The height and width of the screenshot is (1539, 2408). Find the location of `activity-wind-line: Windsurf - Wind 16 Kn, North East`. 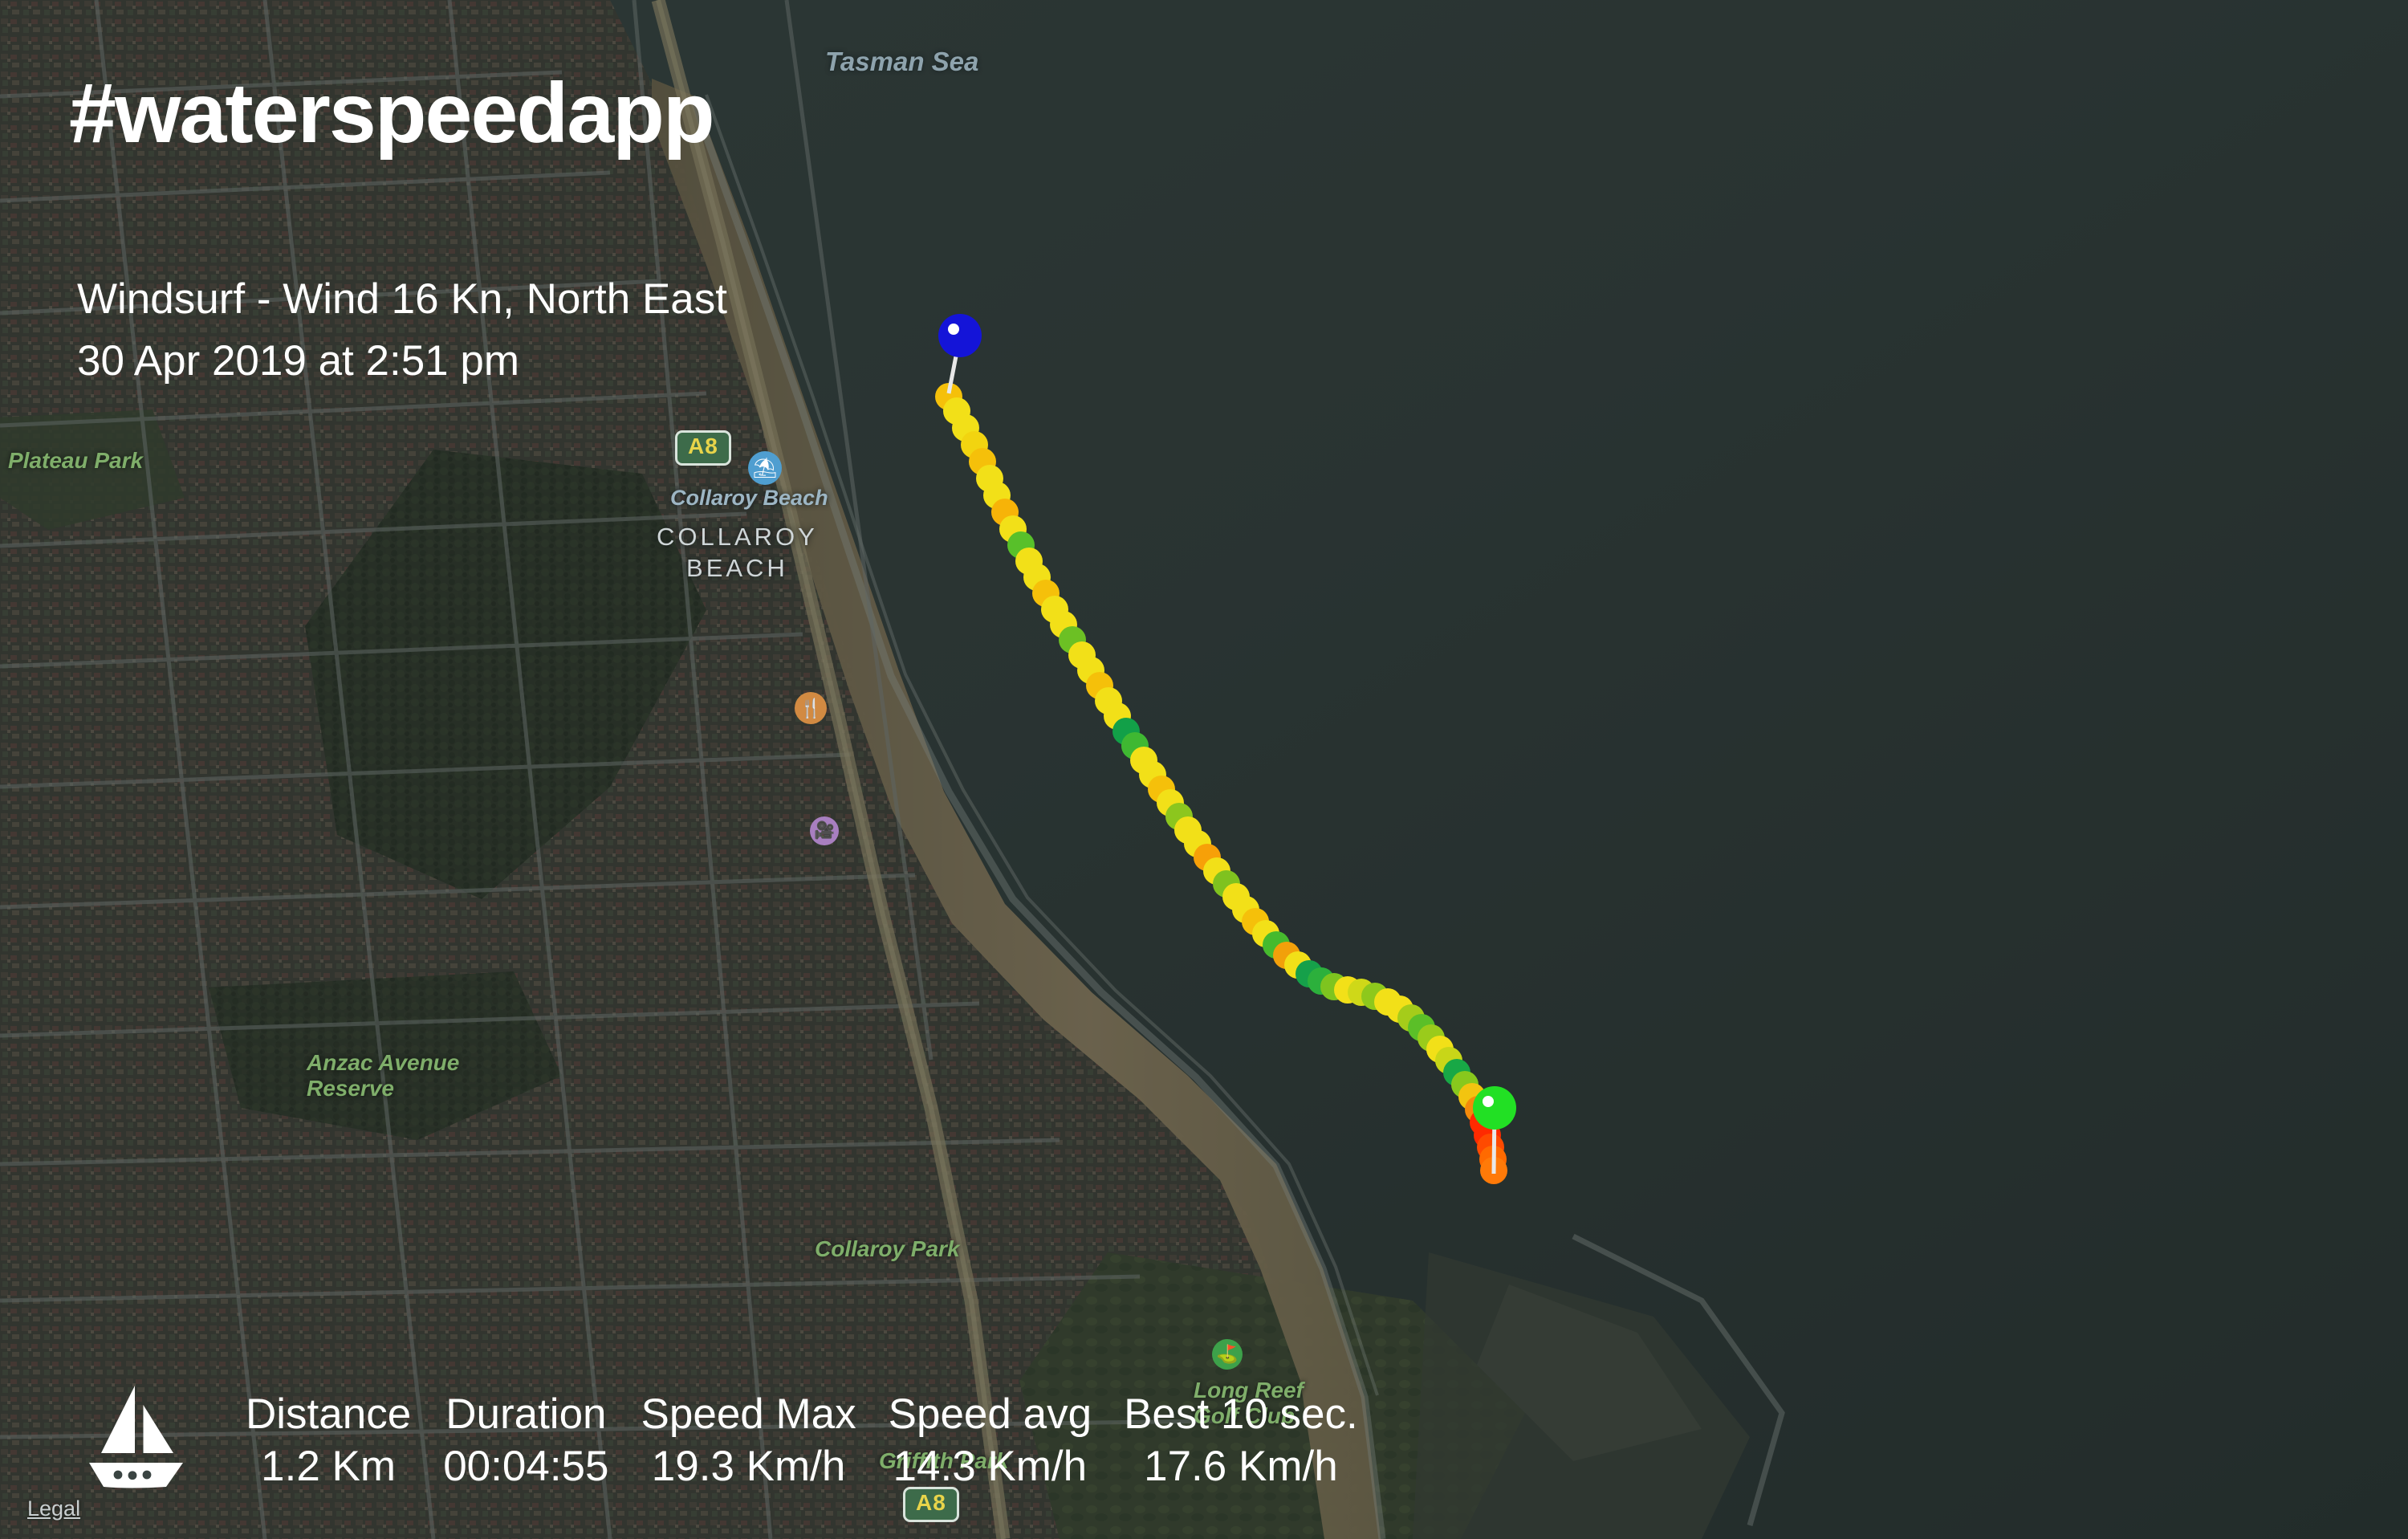

activity-wind-line: Windsurf - Wind 16 Kn, North East is located at coordinates (402, 299).